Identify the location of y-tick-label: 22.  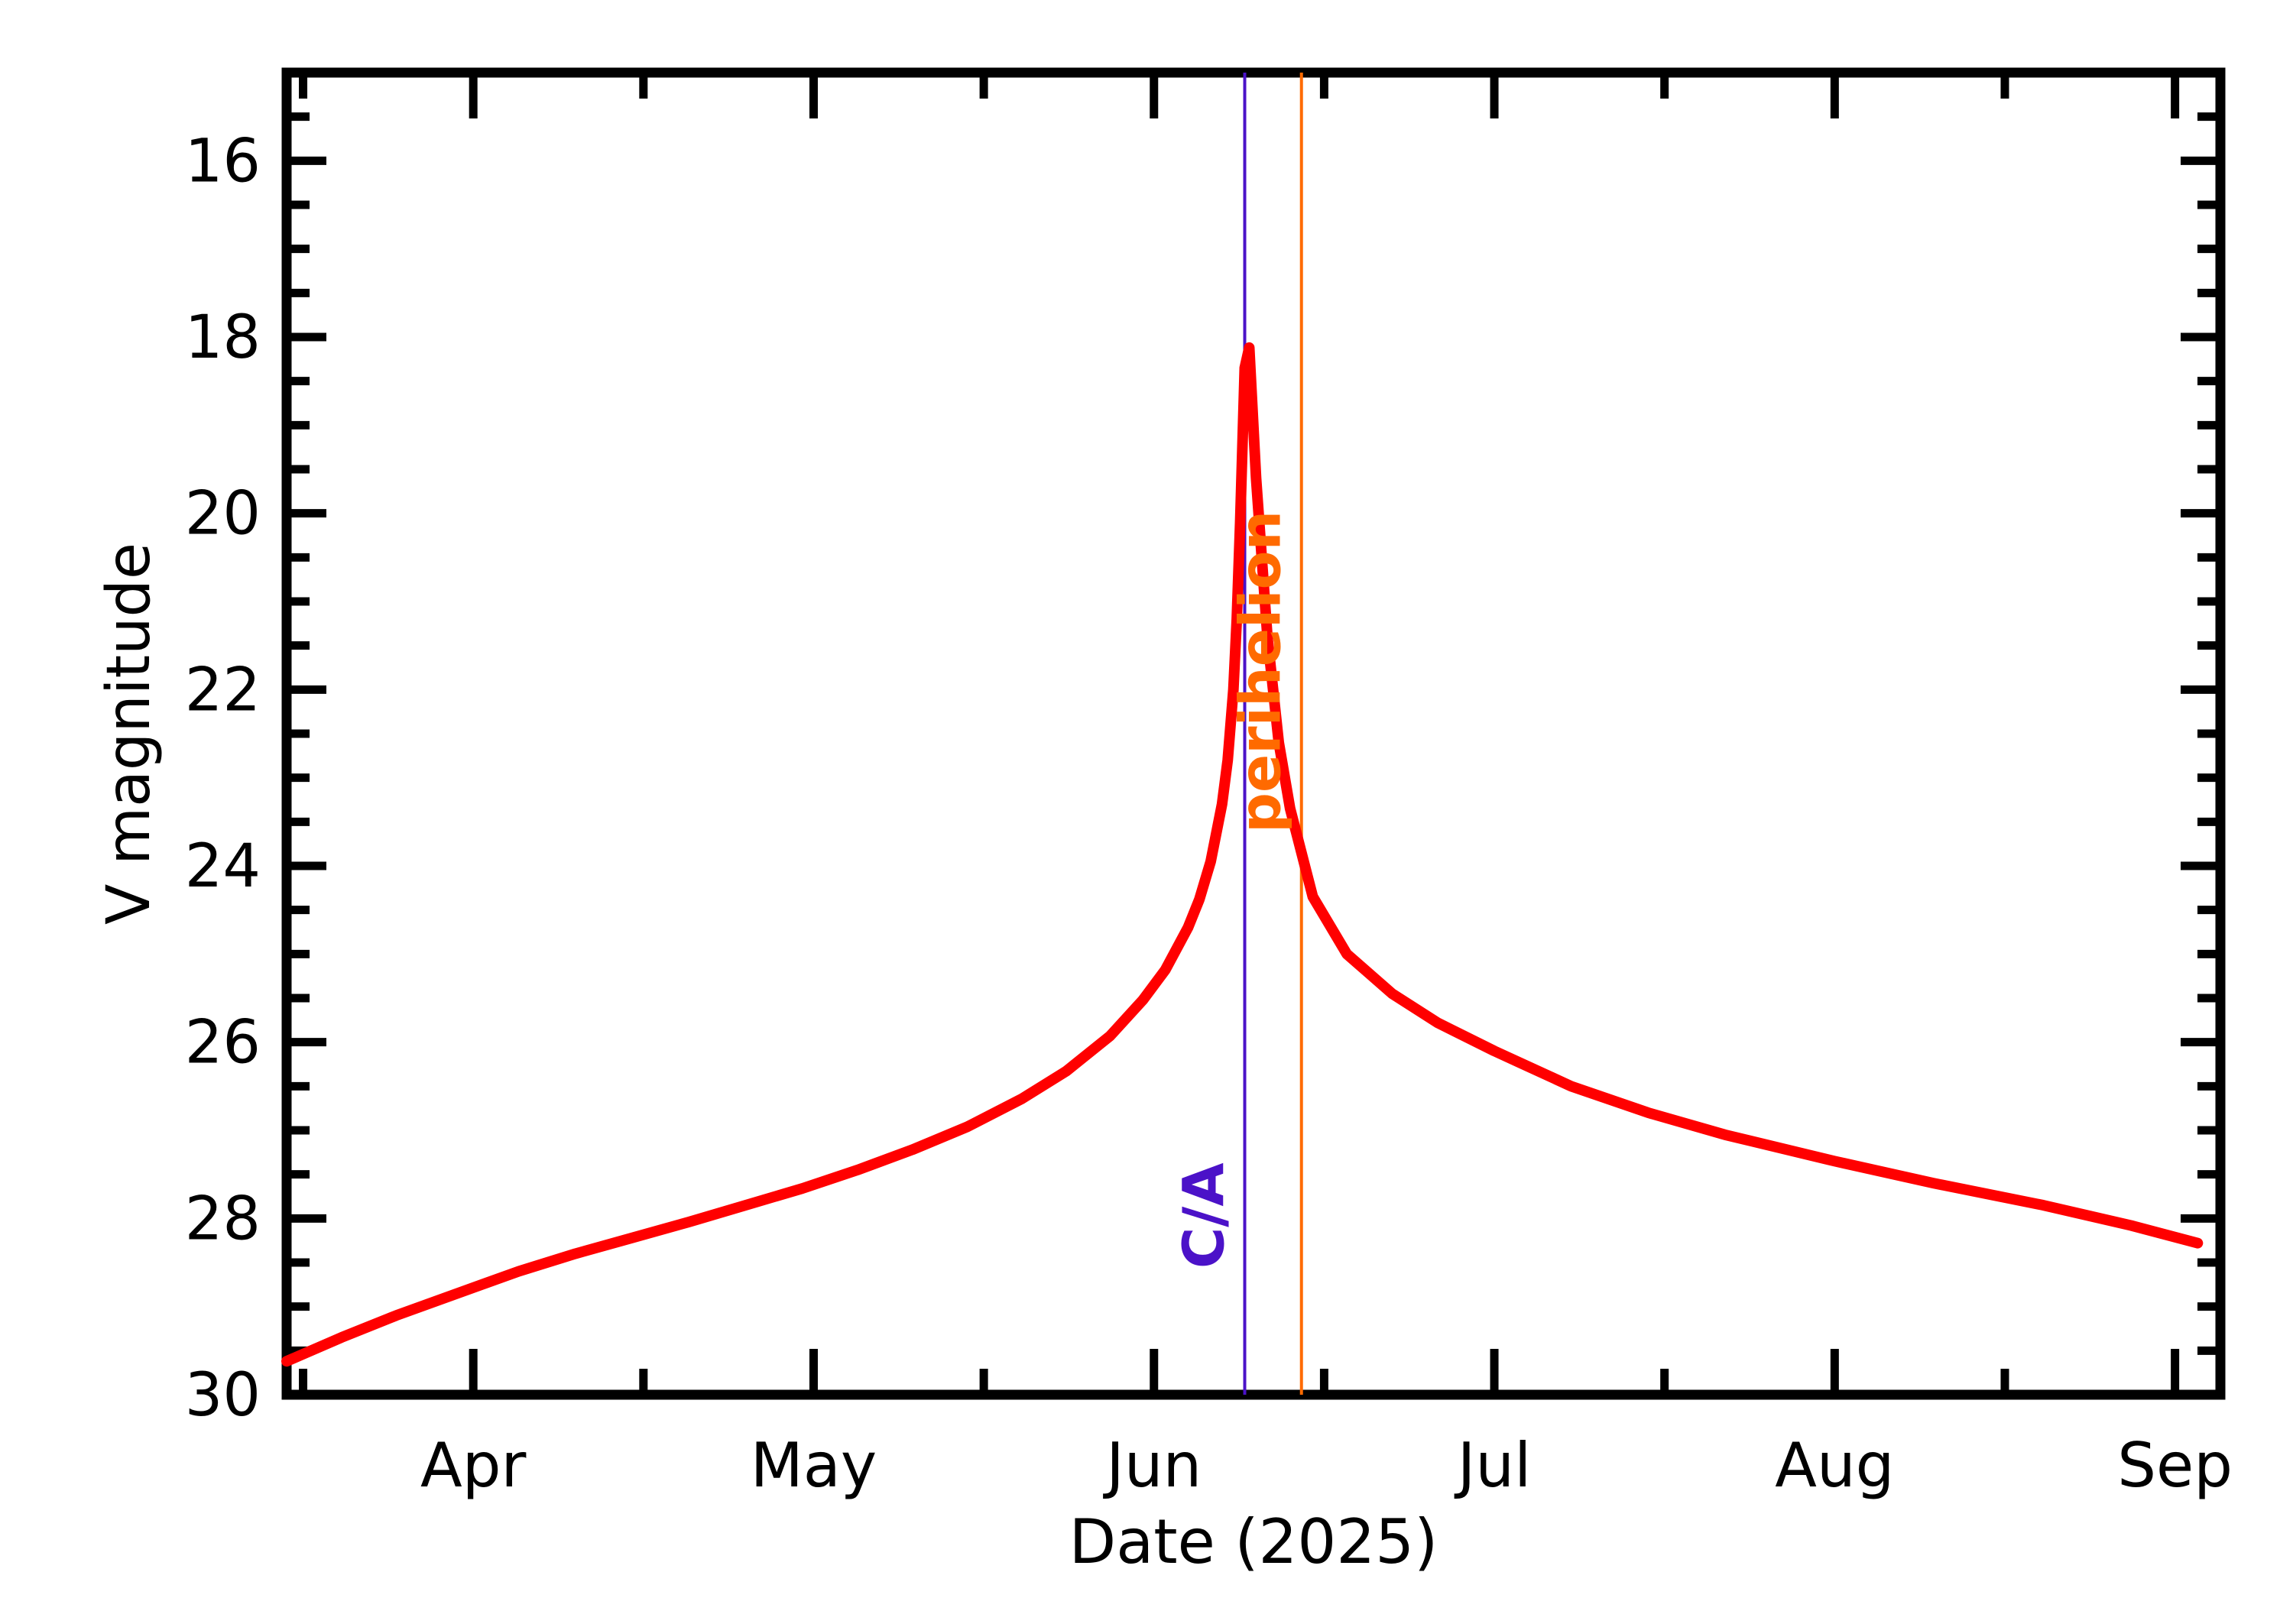
(223, 690).